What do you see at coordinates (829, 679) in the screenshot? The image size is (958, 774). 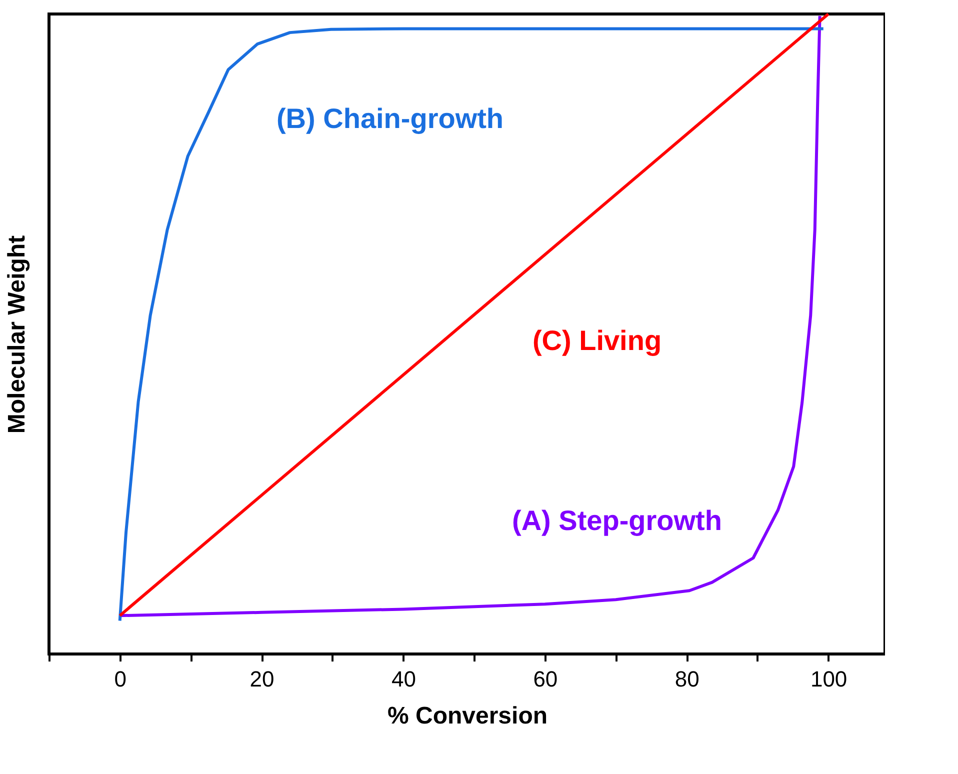 I see `x-tick-label: 100` at bounding box center [829, 679].